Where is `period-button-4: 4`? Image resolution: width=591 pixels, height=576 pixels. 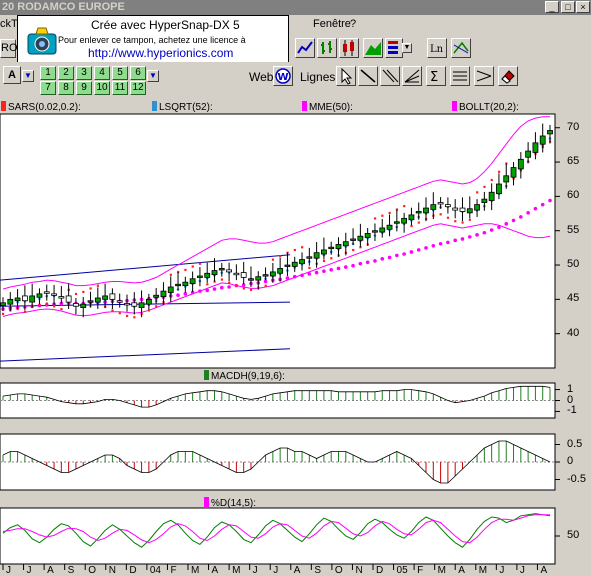
period-button-4: 4 is located at coordinates (102, 73).